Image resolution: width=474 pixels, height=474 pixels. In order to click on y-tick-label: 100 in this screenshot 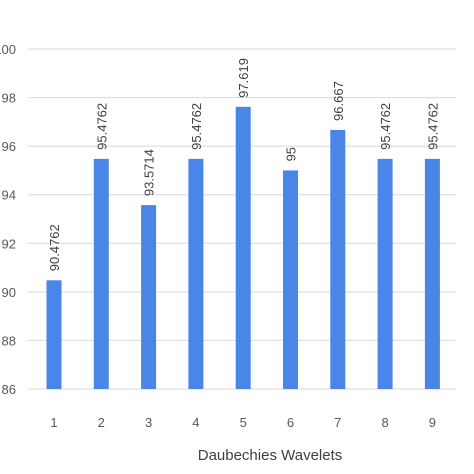, I will do `click(8, 49)`.